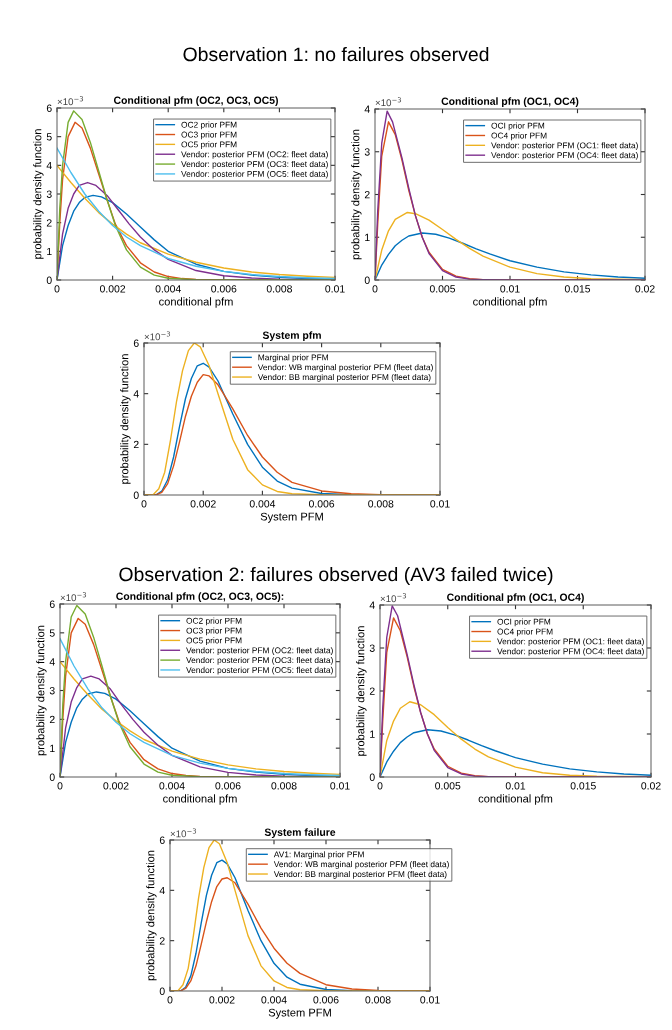 Image resolution: width=672 pixels, height=1030 pixels. I want to click on legend-label: Vendor: posterior PFM (OC3: fleet data), so click(254, 164).